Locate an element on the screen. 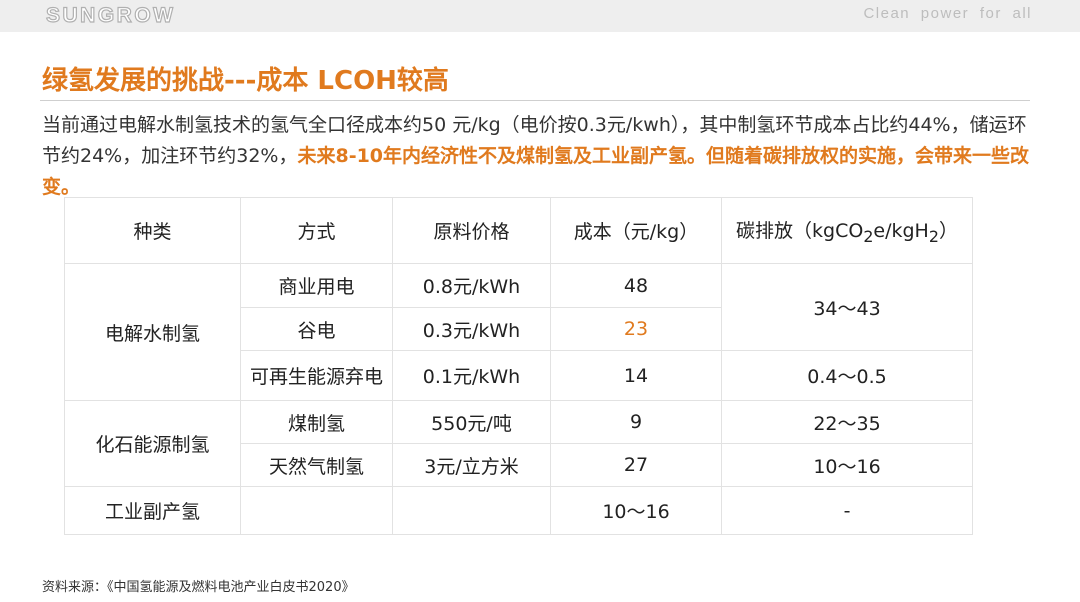 The height and width of the screenshot is (602, 1080). row-cost: 9 is located at coordinates (636, 422).